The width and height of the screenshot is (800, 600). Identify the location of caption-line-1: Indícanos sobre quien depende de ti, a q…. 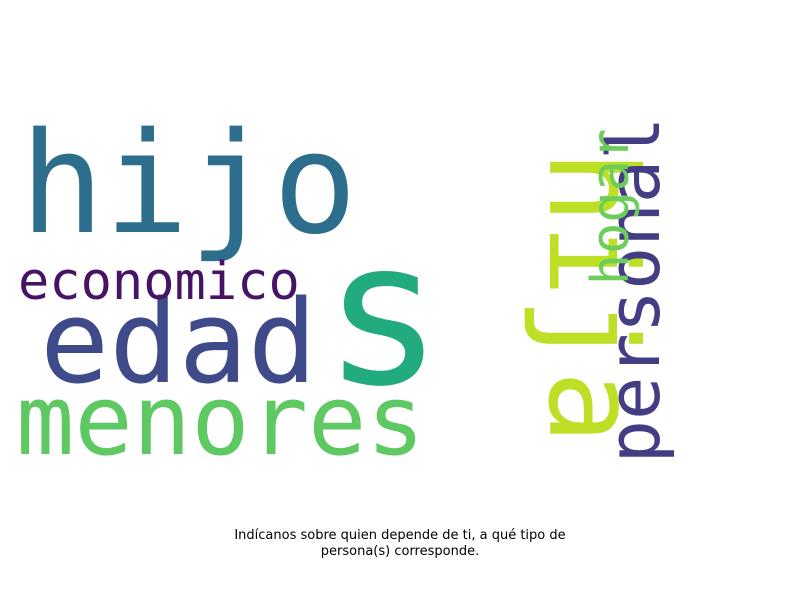
(400, 535).